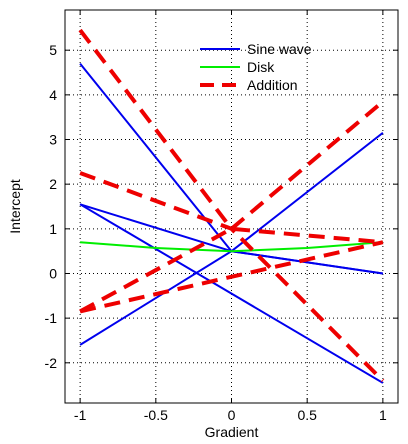  Describe the element at coordinates (231, 247) in the screenshot. I see `disk-line` at that location.